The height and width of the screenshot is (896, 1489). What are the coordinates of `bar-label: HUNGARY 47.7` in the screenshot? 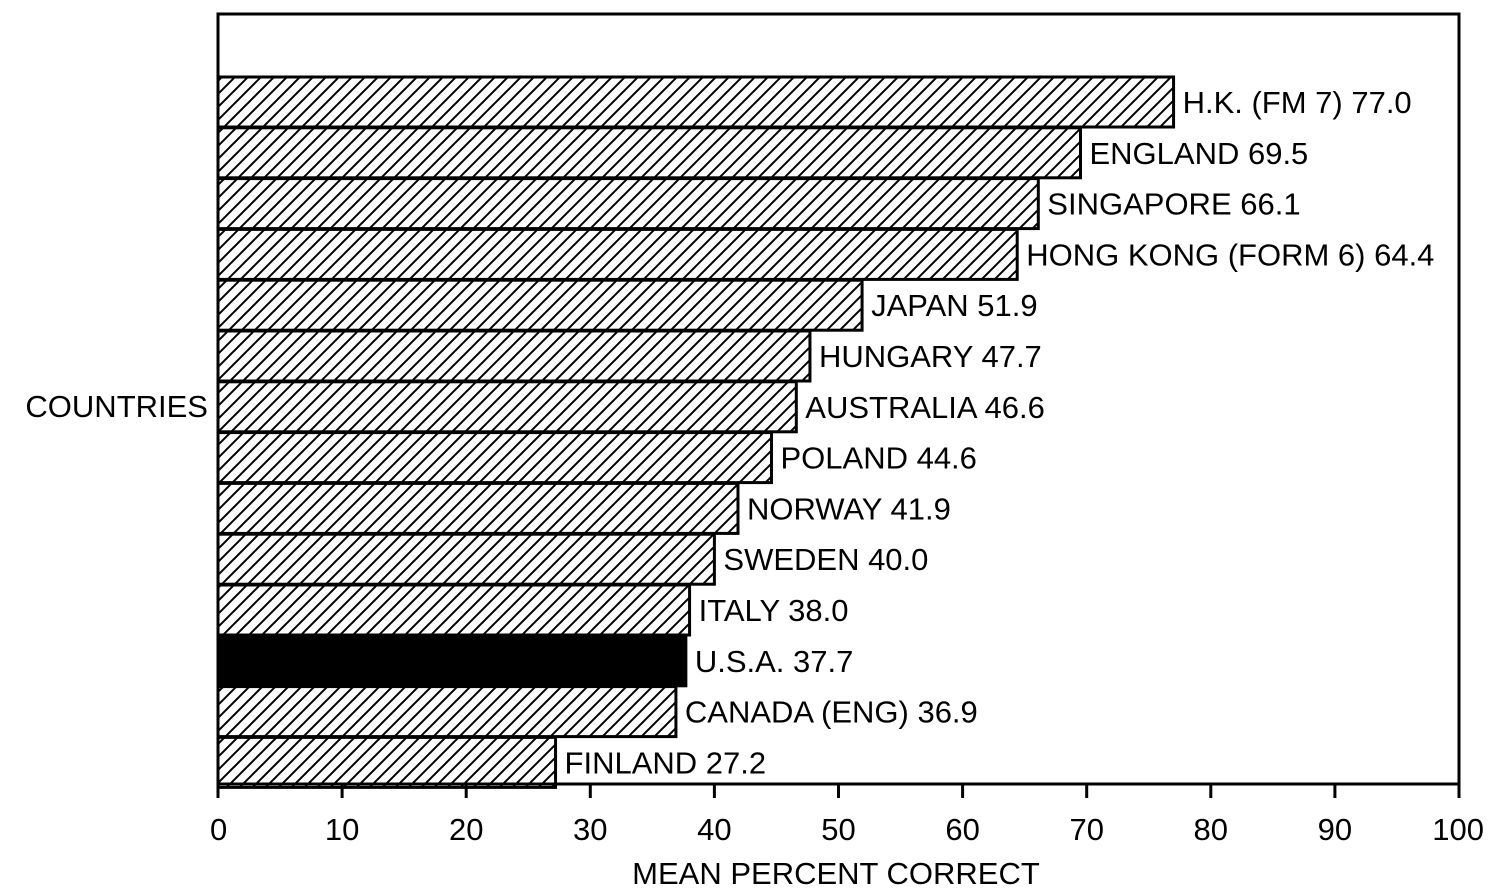 It's located at (930, 356).